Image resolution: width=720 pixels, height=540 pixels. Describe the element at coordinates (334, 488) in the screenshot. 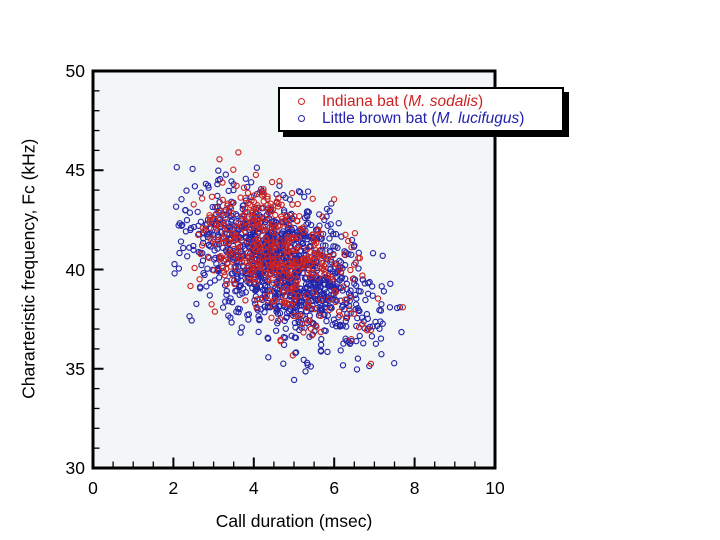

I see `x-tick-label: 6` at that location.